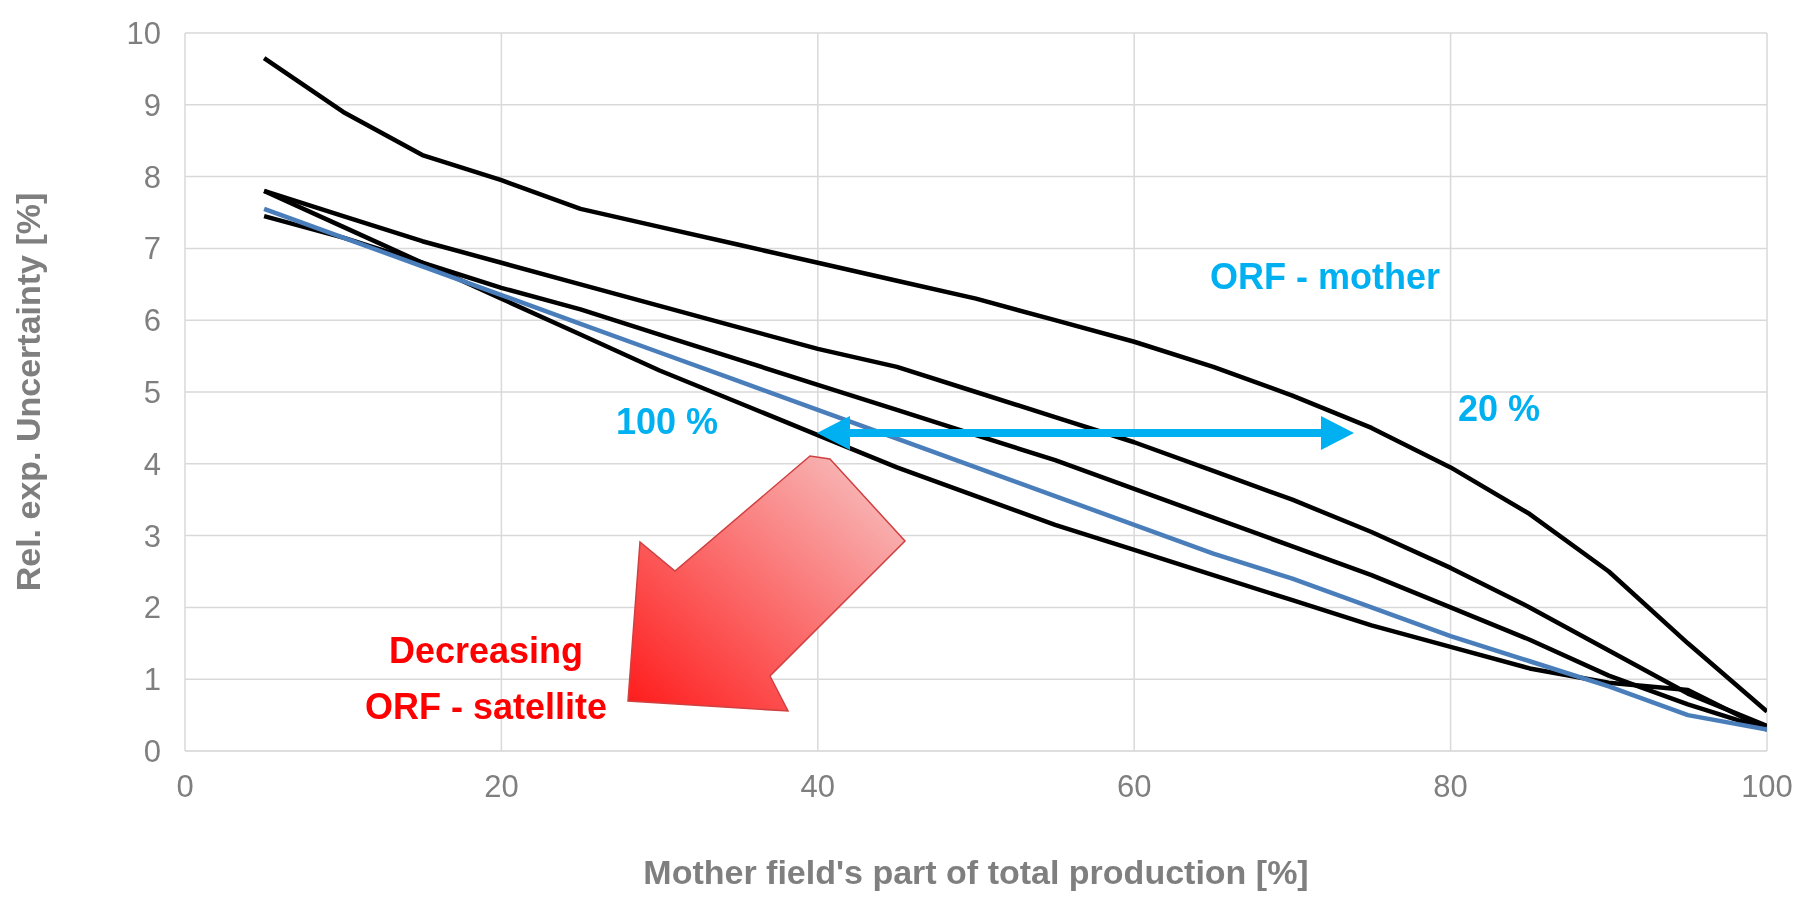  I want to click on annotation: 20 %, so click(1499, 408).